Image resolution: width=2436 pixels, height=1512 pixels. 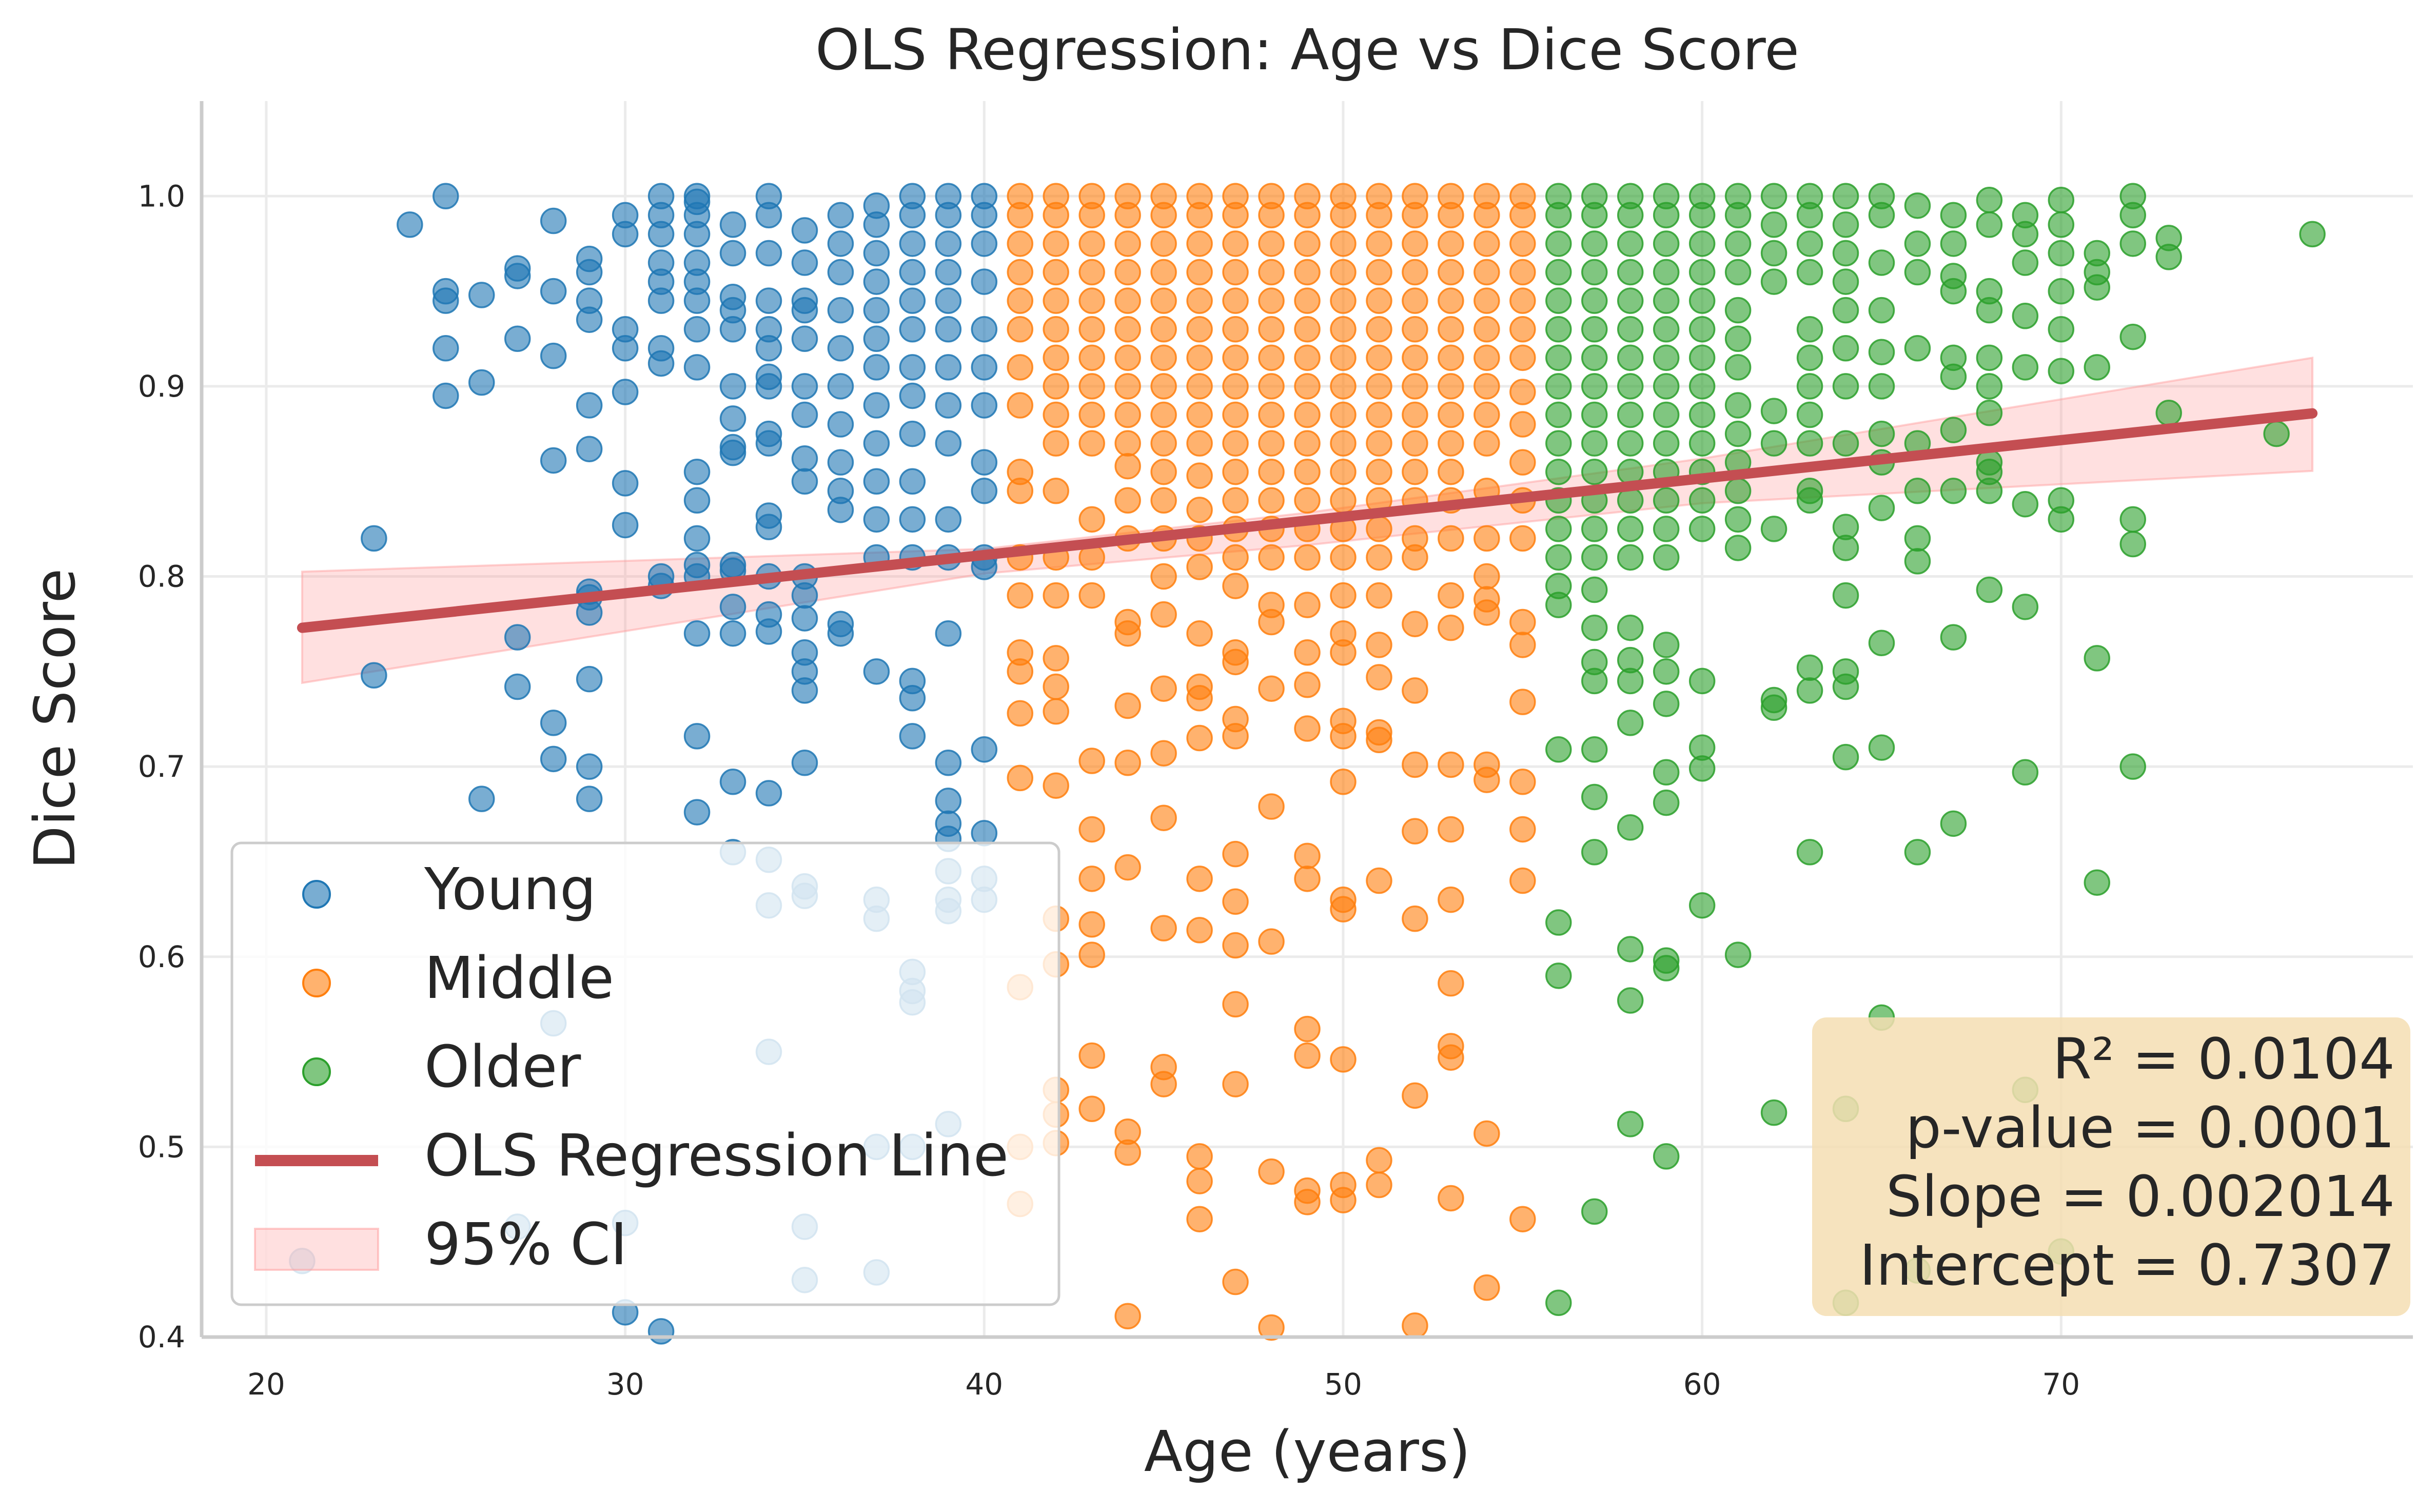 What do you see at coordinates (716, 1156) in the screenshot?
I see `legend-label-line: OLS Regression Line` at bounding box center [716, 1156].